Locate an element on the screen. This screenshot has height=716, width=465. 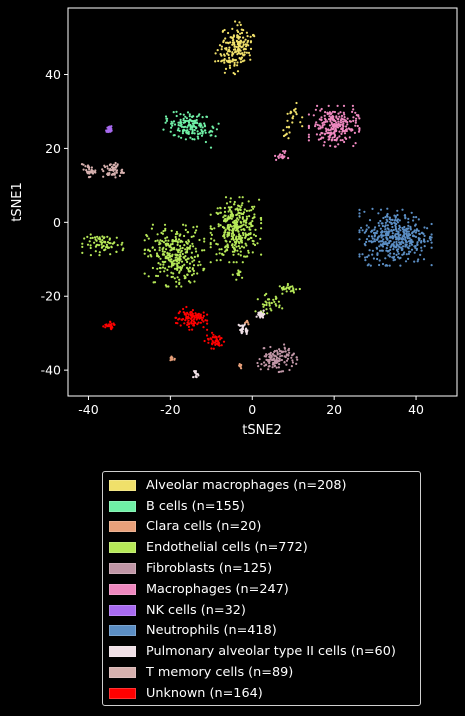
x-tick-label: 0 is located at coordinates (252, 409).